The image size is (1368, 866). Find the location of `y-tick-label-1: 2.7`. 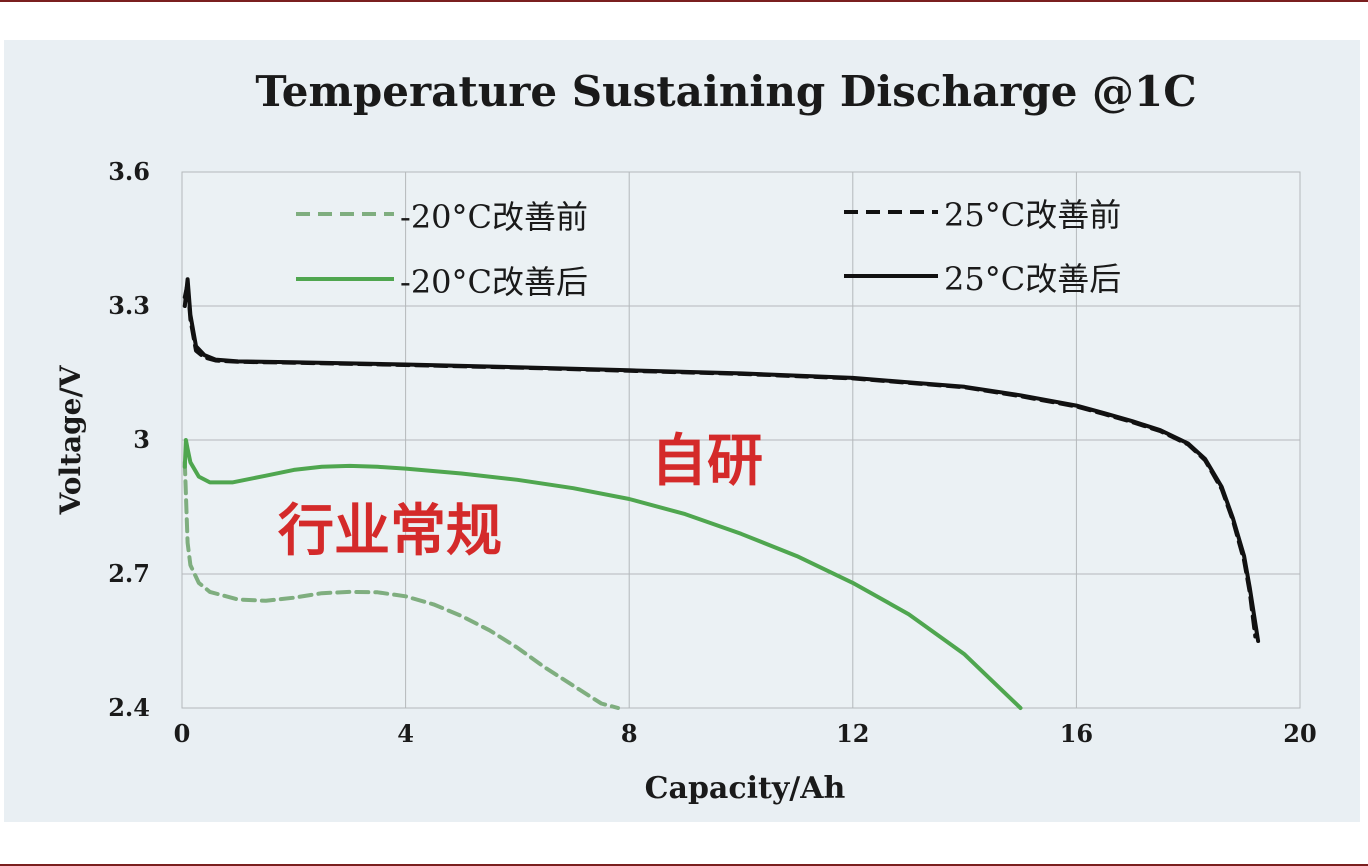

y-tick-label-1: 2.7 is located at coordinates (129, 573).